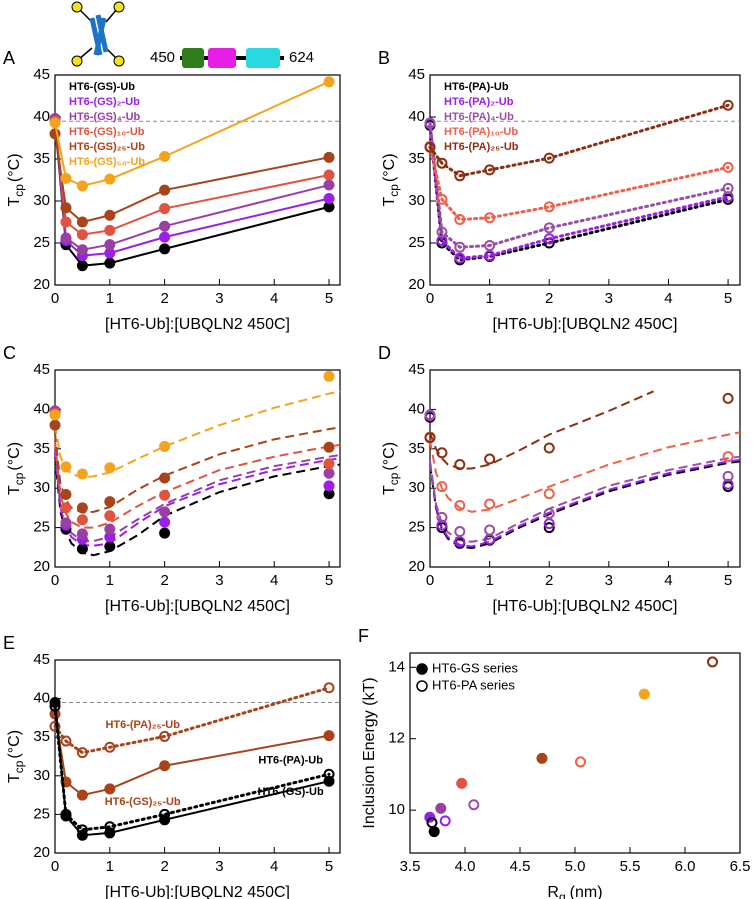 This screenshot has width=753, height=899. I want to click on legend-label: HT6-(PA)₂-Ub, so click(479, 102).